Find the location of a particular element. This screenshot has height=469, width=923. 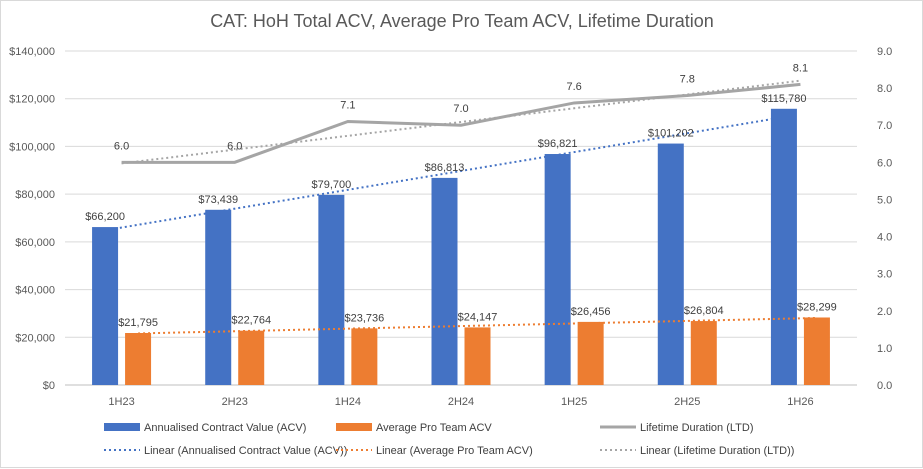

x-tick-label: 1H24 is located at coordinates (348, 402).